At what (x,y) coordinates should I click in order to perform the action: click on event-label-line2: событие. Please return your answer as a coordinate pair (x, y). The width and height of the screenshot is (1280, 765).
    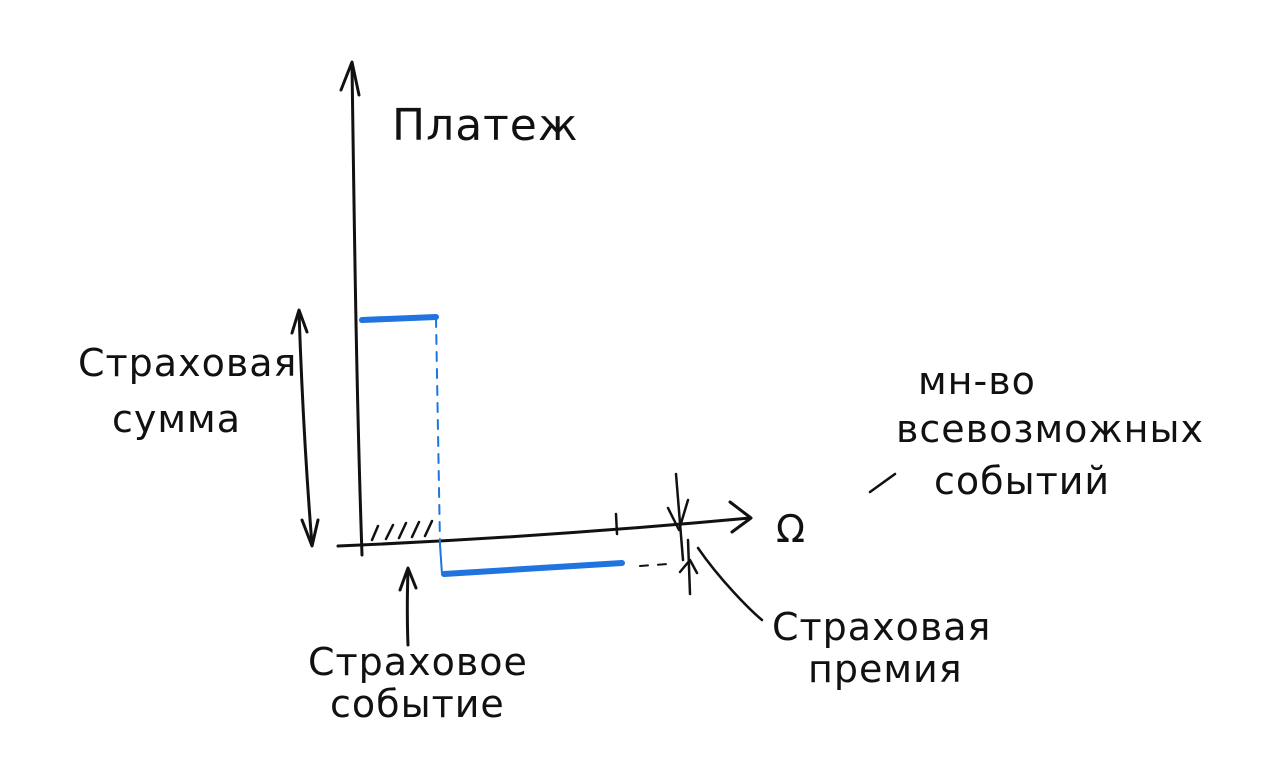
    Looking at the image, I should click on (417, 704).